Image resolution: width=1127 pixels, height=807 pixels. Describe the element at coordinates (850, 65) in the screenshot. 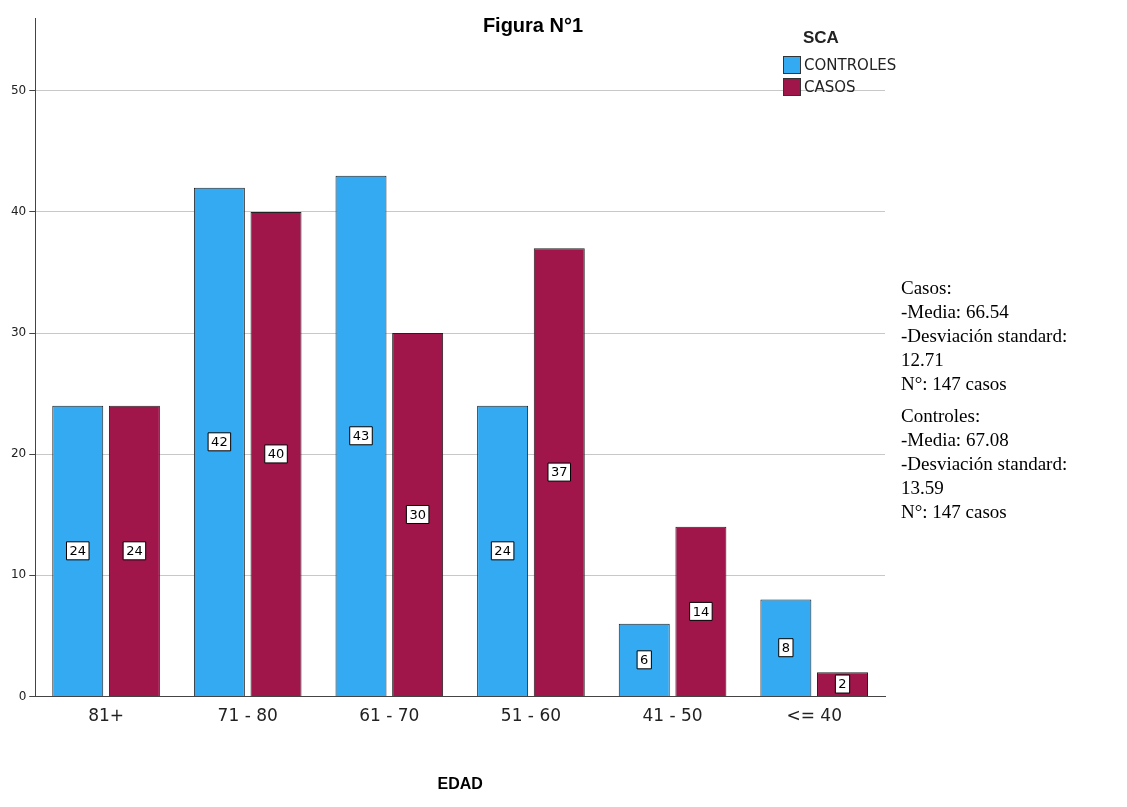

I see `legend-label: CONTROLES` at that location.